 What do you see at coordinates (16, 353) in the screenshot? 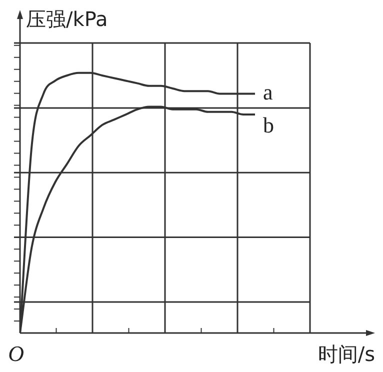
I see `text: O` at bounding box center [16, 353].